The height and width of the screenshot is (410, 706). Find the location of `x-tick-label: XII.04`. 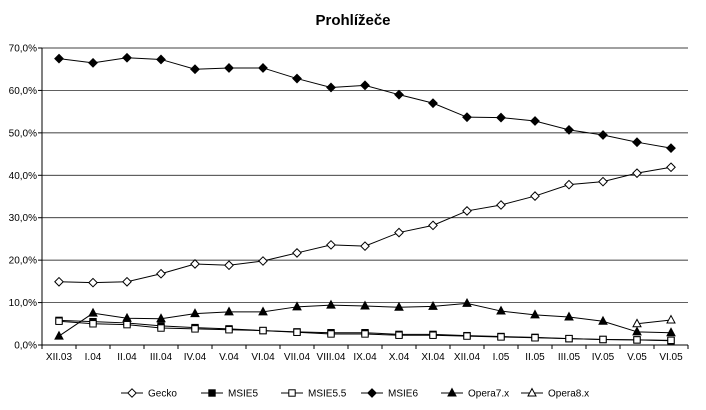

x-tick-label: XII.04 is located at coordinates (467, 357).